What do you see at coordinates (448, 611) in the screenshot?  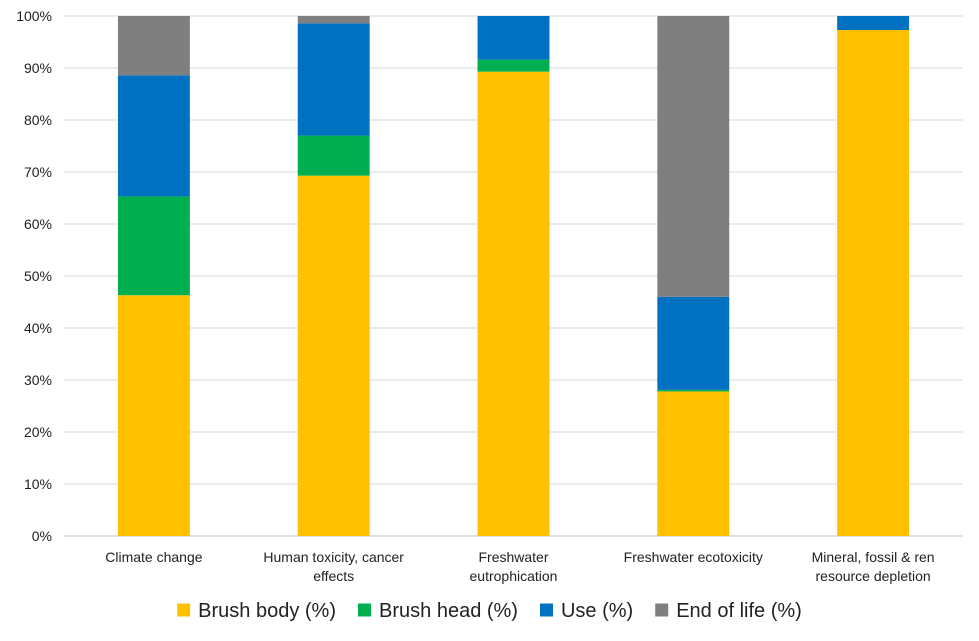 I see `legend-label: Brush head (%)` at bounding box center [448, 611].